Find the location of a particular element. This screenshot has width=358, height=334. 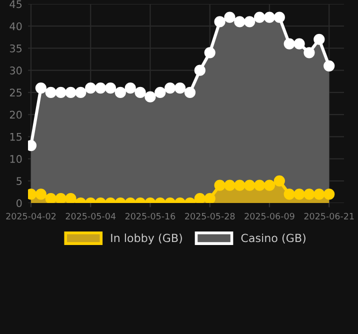

x-tick-label: 2025-05-28 is located at coordinates (210, 216).